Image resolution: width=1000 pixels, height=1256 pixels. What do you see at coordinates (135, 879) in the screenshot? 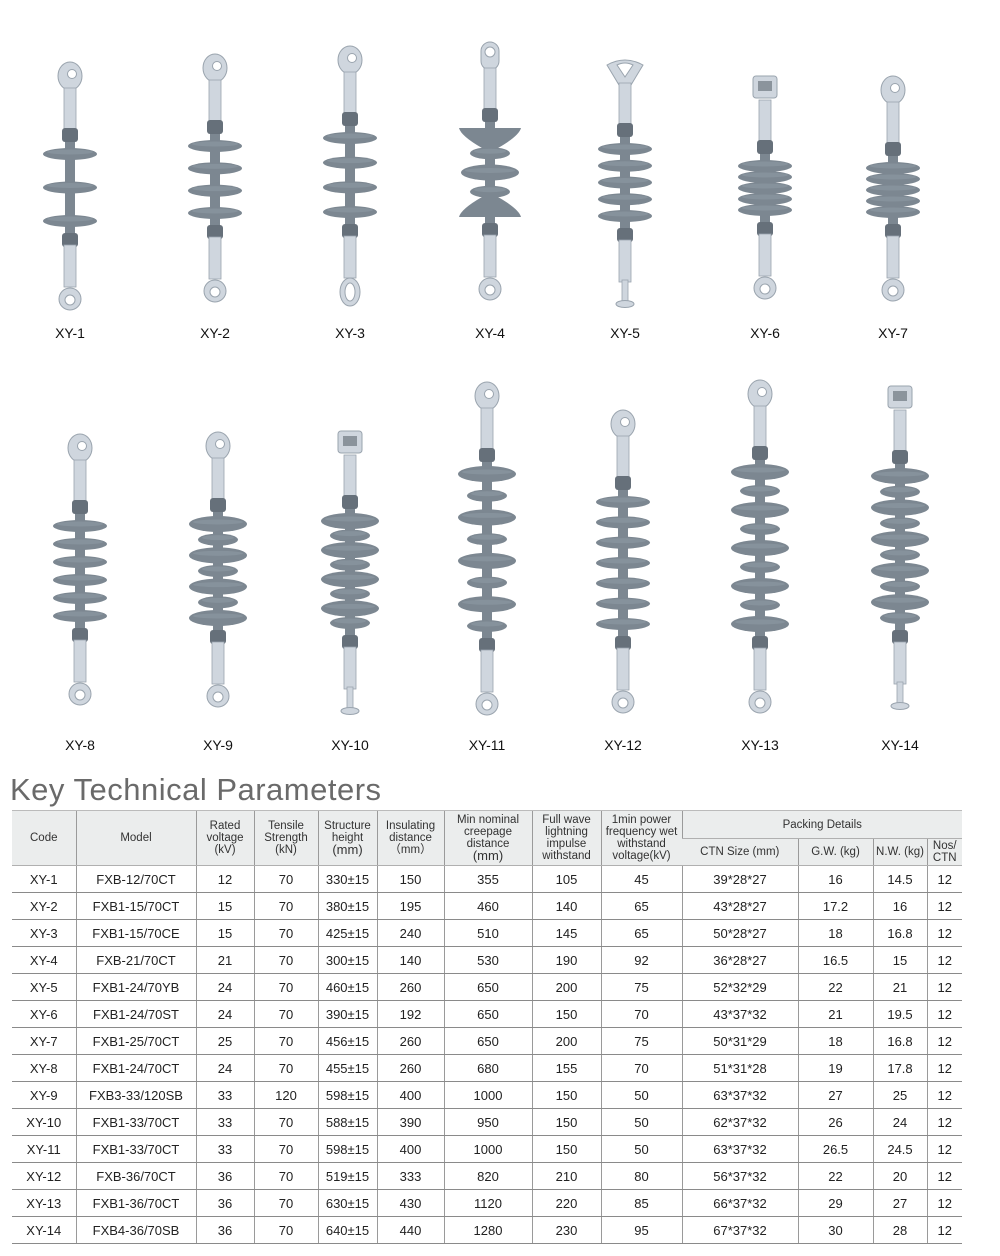
I see `cell-model: FXB-12/70CT` at bounding box center [135, 879].